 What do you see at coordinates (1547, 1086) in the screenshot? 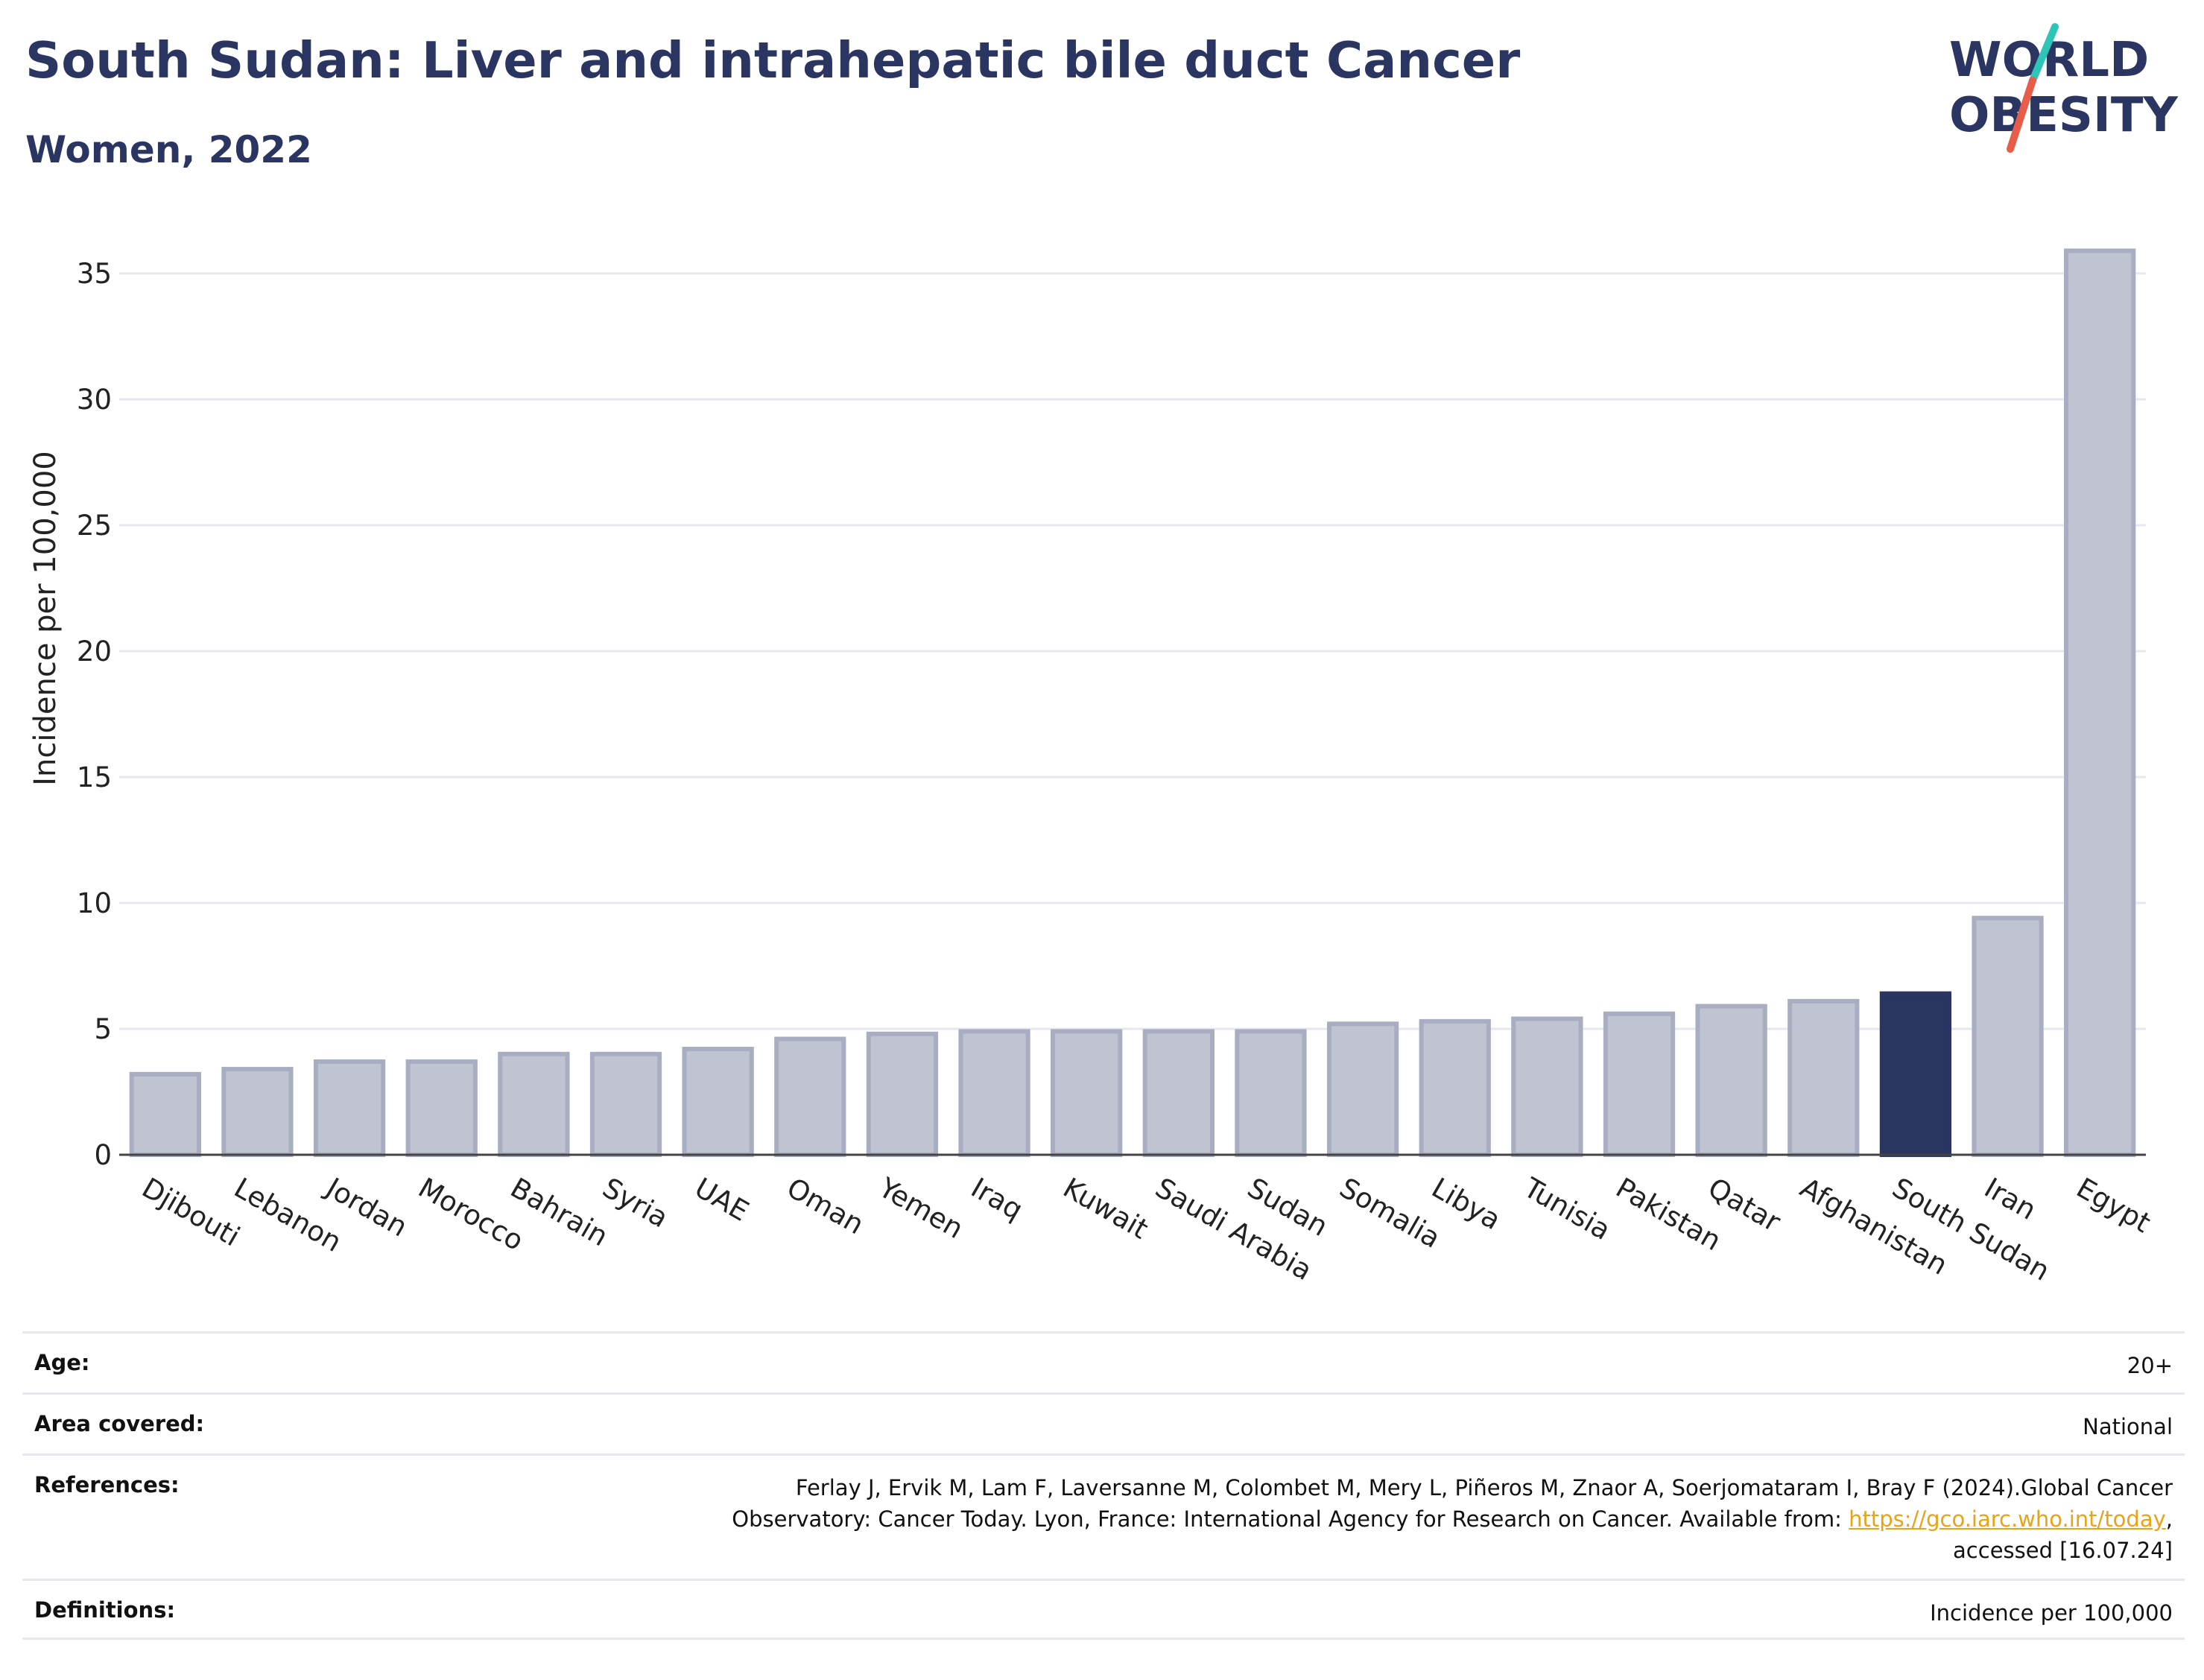
I see `bar-tunisia` at bounding box center [1547, 1086].